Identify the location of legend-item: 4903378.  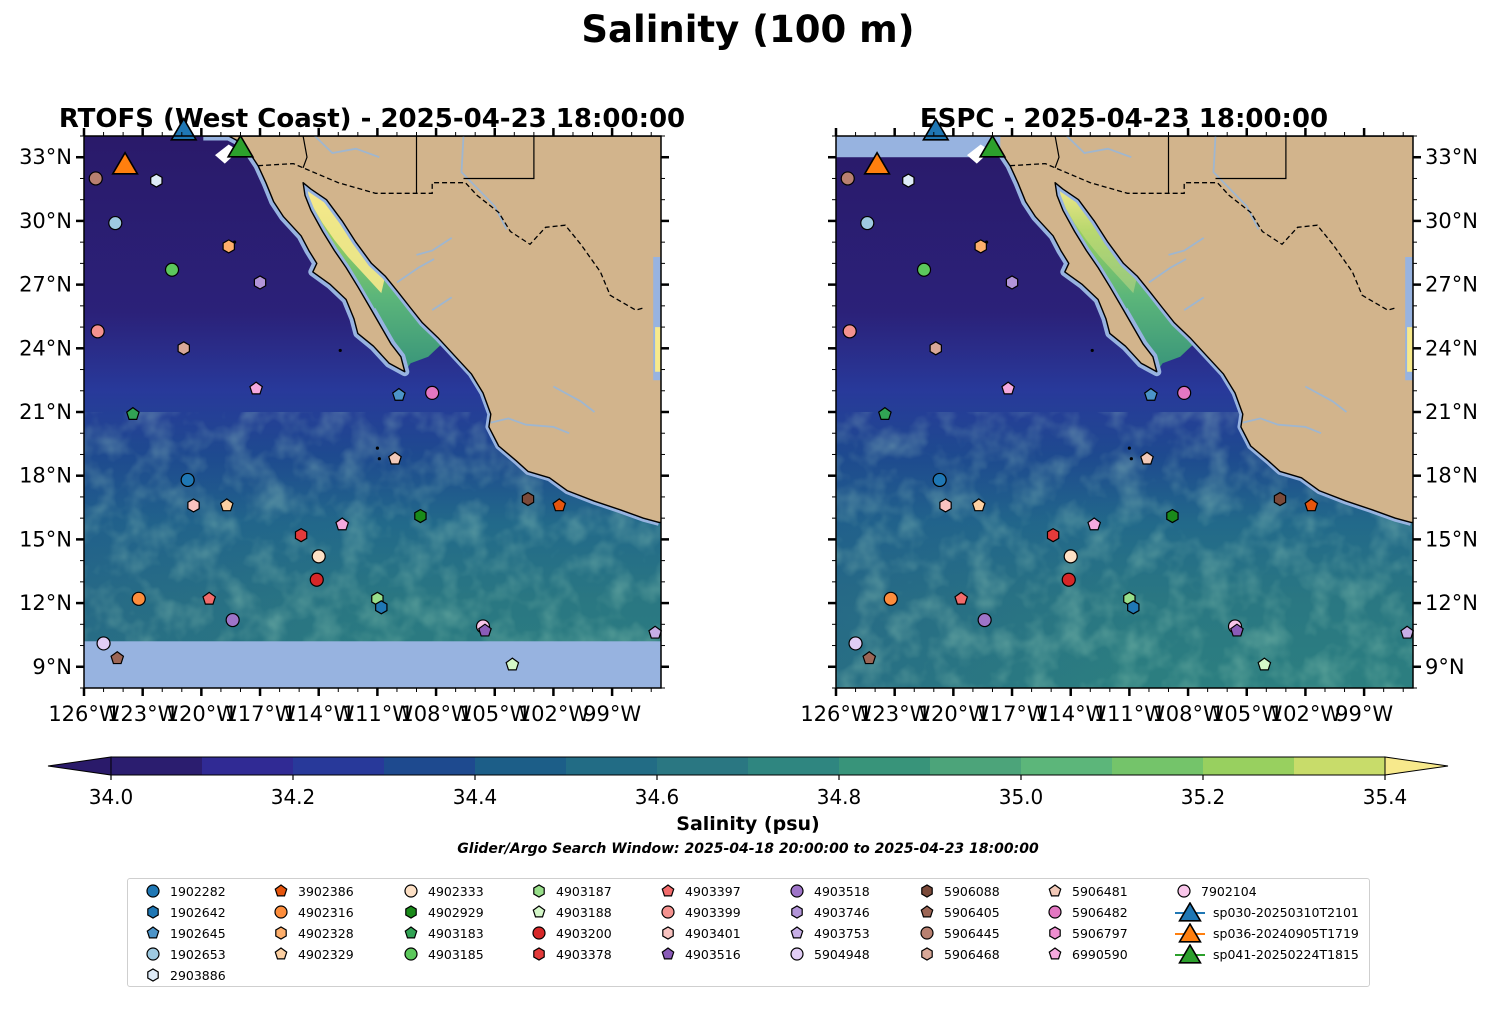
(570, 954).